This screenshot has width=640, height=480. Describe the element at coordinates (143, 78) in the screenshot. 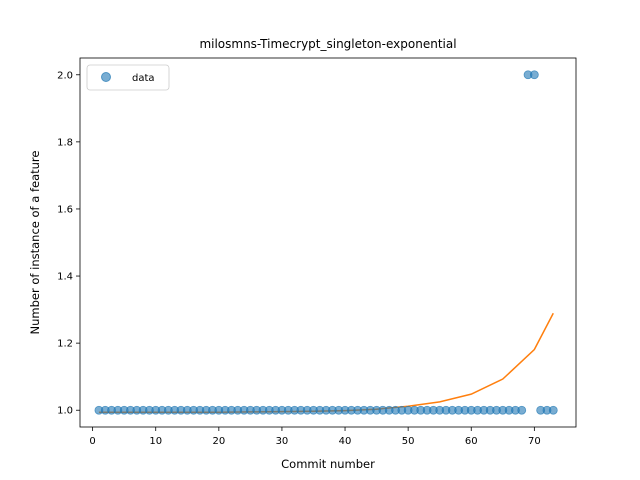

I see `legend-label-data: data` at that location.